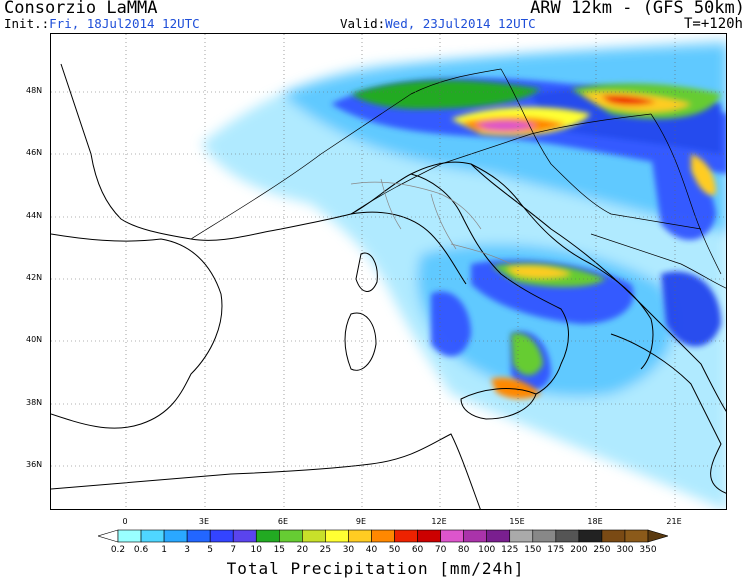 The height and width of the screenshot is (580, 751). What do you see at coordinates (118, 550) in the screenshot?
I see `colorbar-label: 0.2` at bounding box center [118, 550].